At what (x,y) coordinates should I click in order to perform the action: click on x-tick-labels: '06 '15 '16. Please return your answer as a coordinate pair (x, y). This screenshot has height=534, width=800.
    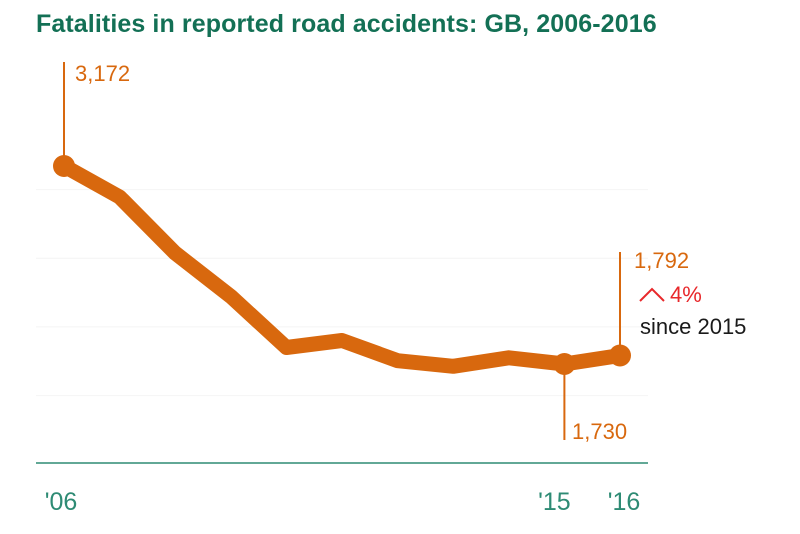
    Looking at the image, I should click on (343, 502).